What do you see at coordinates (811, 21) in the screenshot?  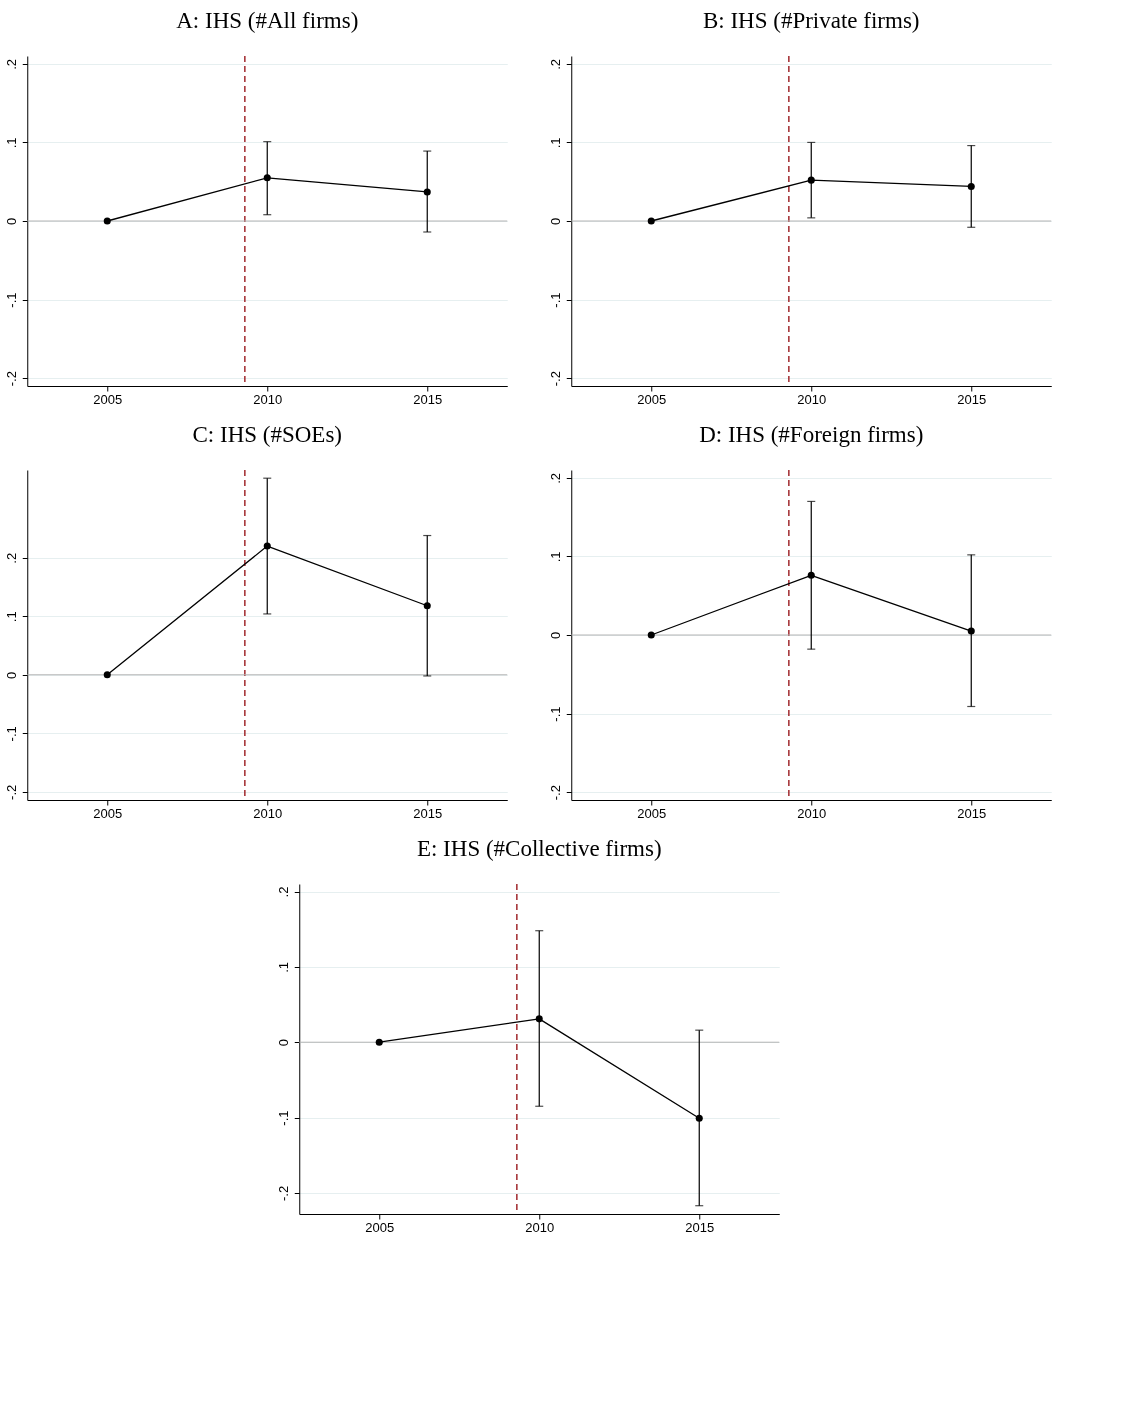 I see `chart-title: B: IHS (#Private firms)` at bounding box center [811, 21].